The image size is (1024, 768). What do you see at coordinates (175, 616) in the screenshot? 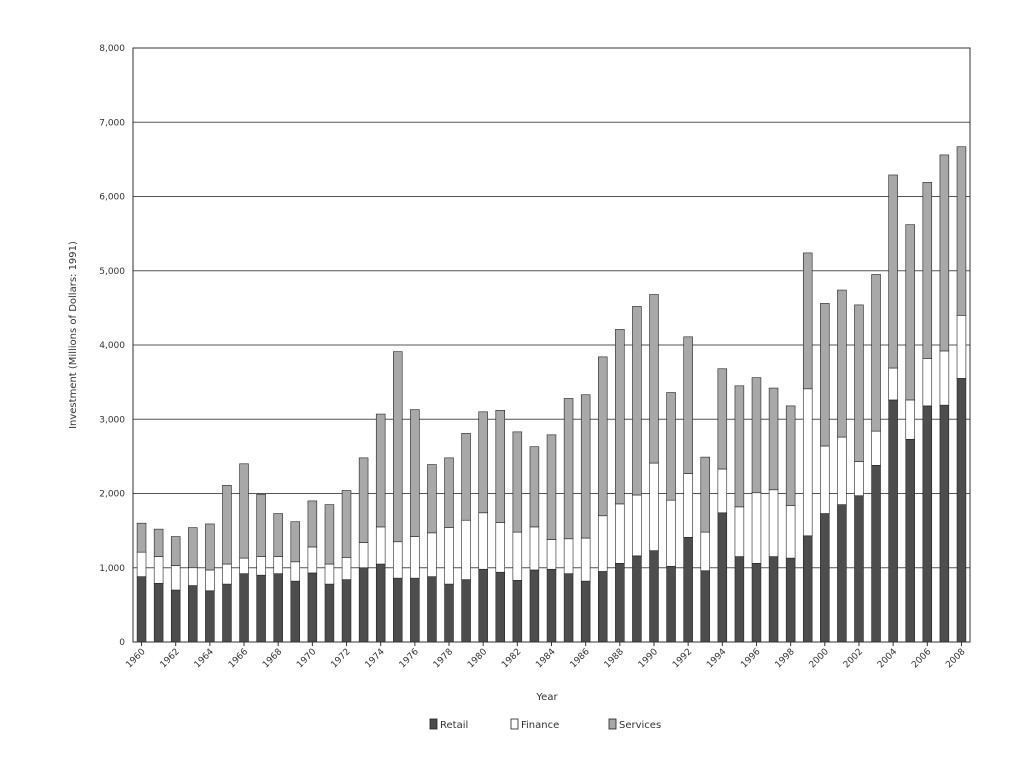
I see `bar-retail-1962` at bounding box center [175, 616].